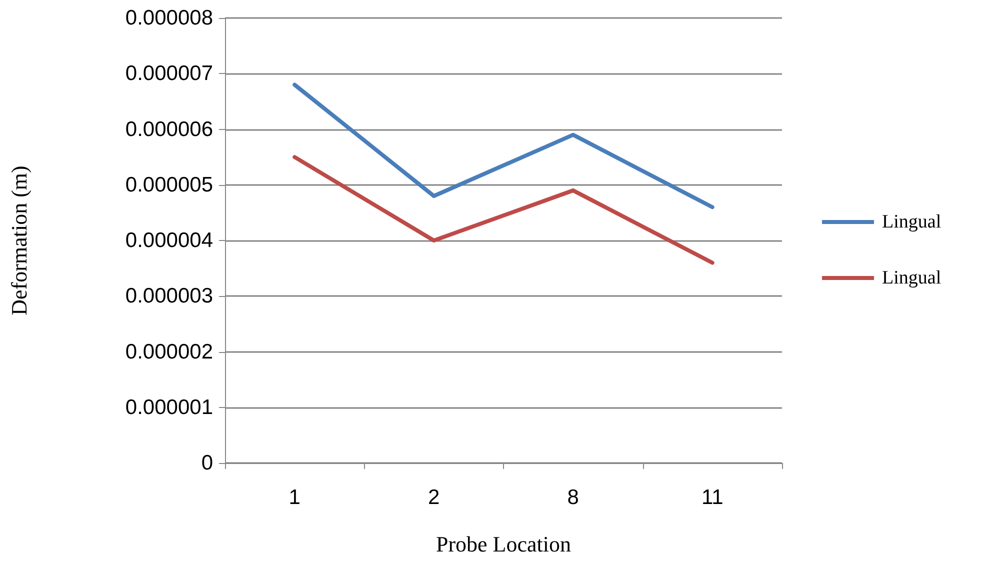 The width and height of the screenshot is (989, 576). Describe the element at coordinates (207, 463) in the screenshot. I see `y-tick-label: 0` at that location.